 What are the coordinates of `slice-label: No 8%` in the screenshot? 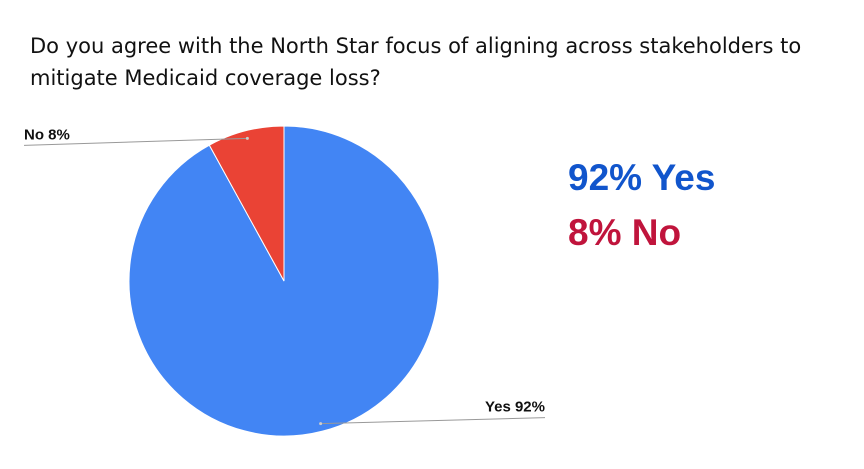 It's located at (47, 134).